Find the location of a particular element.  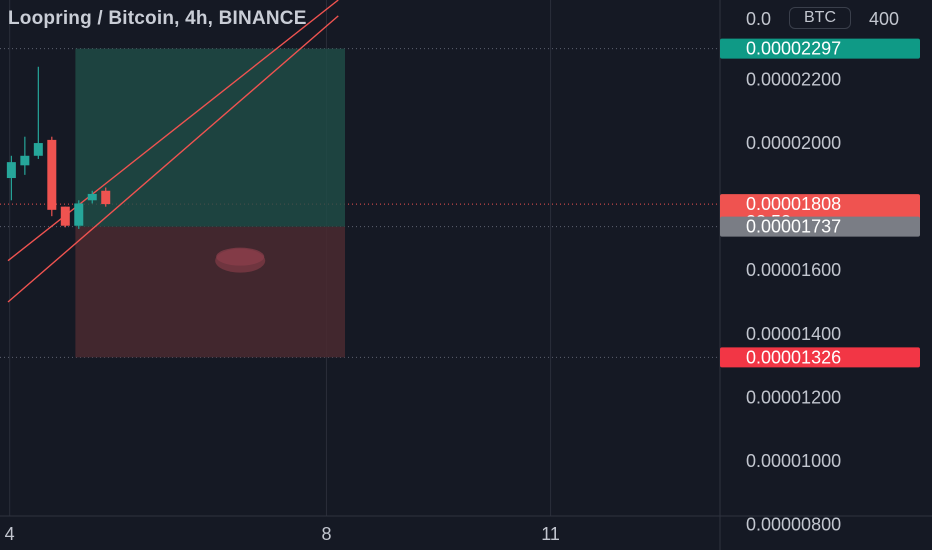

price-tick-label: 0.00000800 is located at coordinates (793, 525).